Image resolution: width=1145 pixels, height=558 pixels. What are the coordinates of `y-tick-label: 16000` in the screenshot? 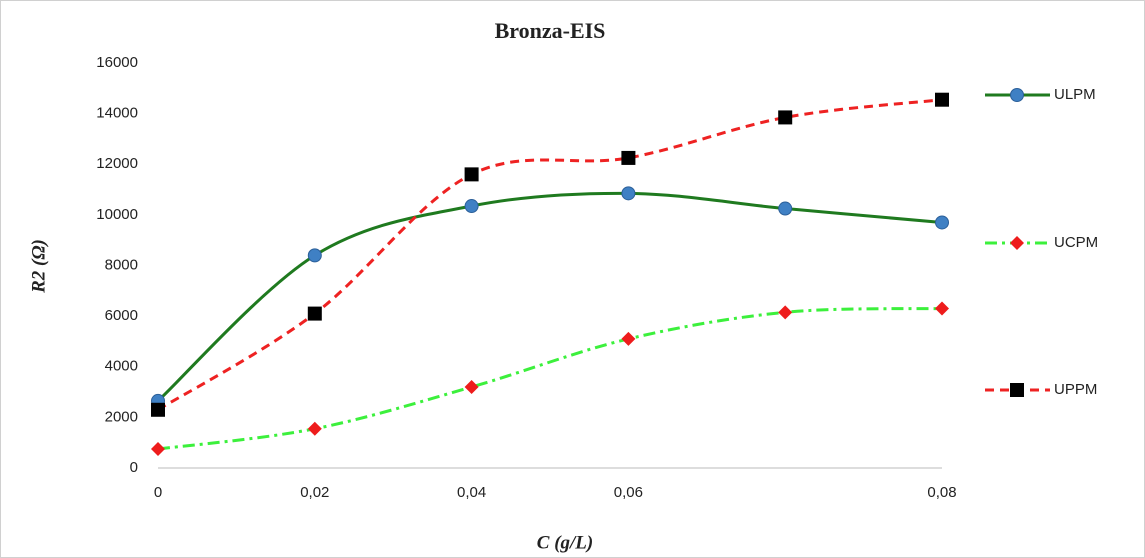 It's located at (117, 62).